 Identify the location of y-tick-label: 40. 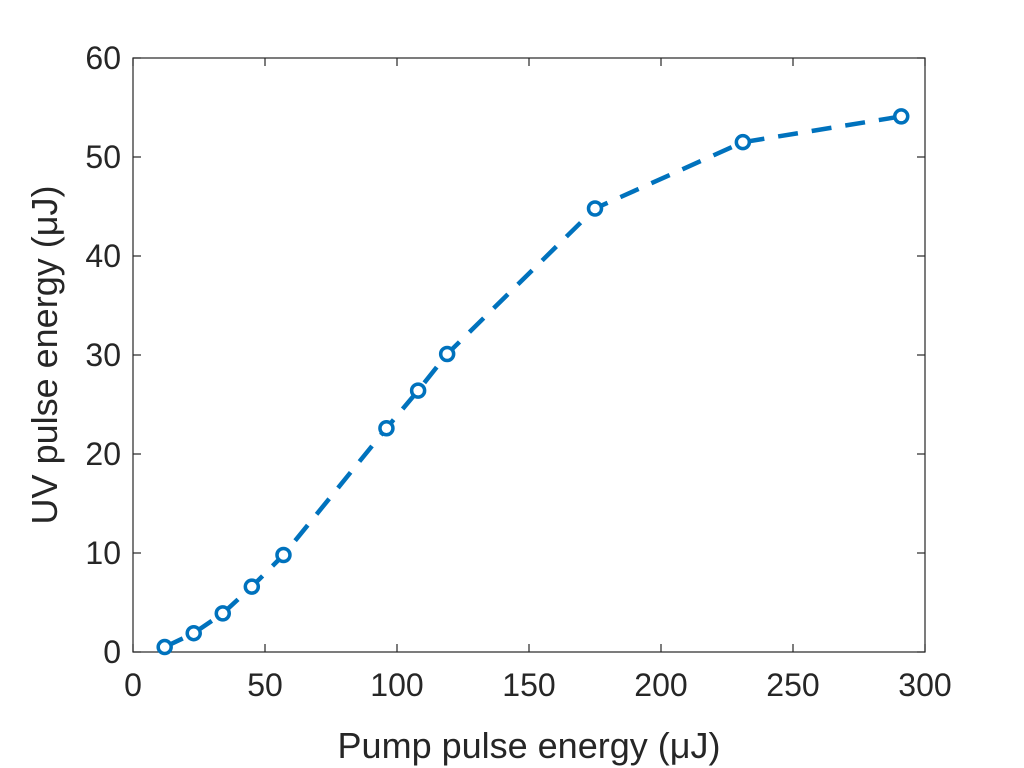
(103, 256).